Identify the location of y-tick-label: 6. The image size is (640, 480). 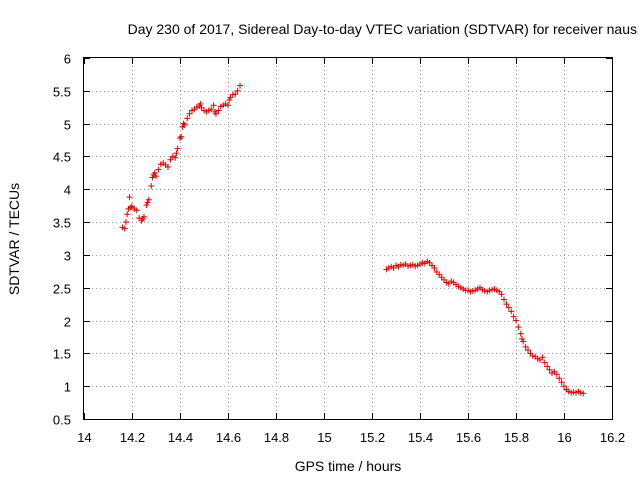
(67, 59).